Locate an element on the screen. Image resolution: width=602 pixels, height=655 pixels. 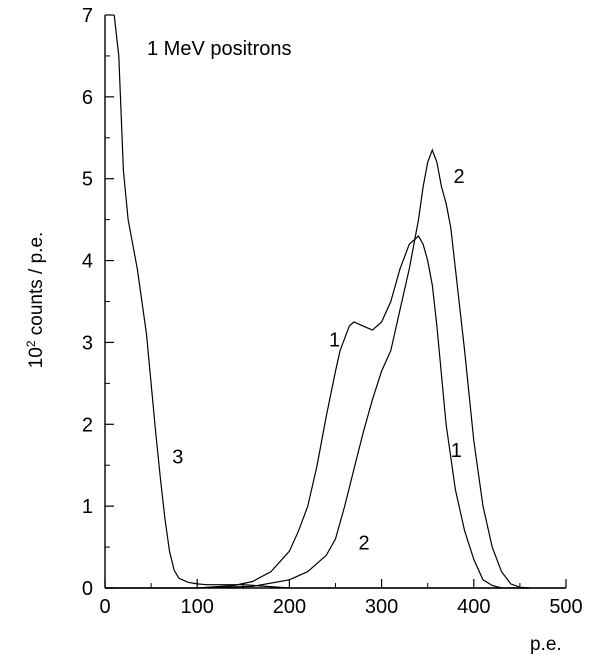
y-tick-label: 2 is located at coordinates (87, 425).